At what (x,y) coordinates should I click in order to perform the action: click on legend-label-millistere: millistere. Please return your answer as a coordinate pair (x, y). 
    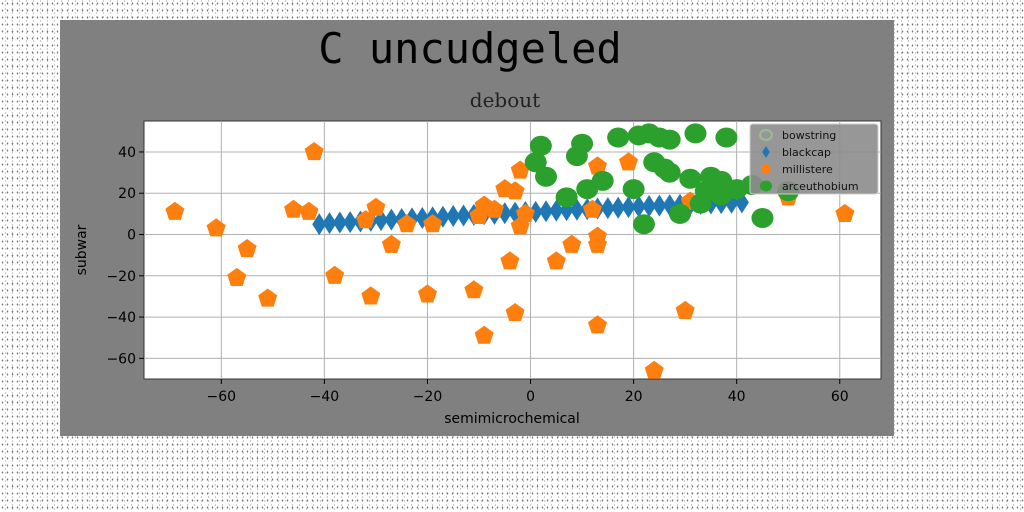
    Looking at the image, I should click on (807, 169).